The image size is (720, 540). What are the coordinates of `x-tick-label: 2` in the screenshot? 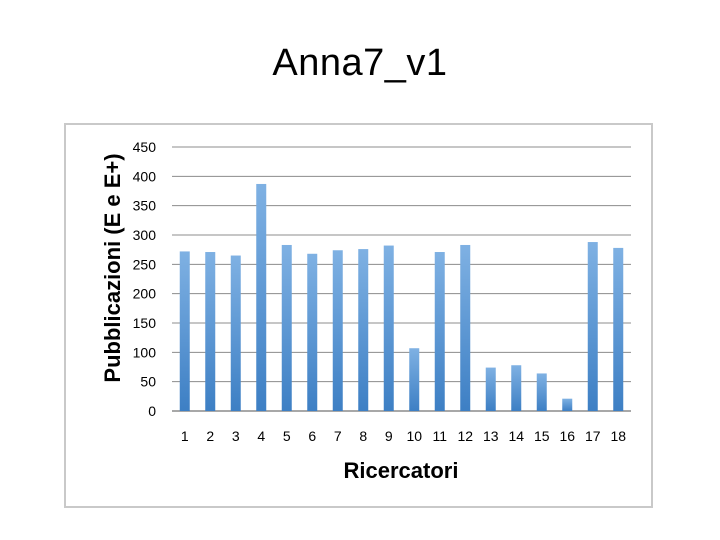 It's located at (210, 436).